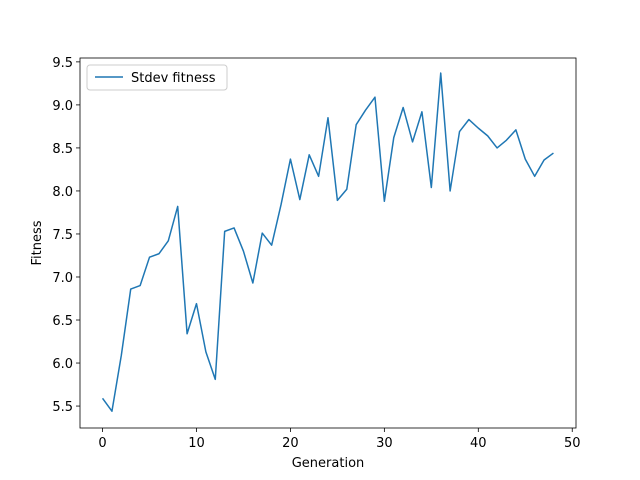 This screenshot has height=480, width=640. Describe the element at coordinates (62, 364) in the screenshot. I see `y-tick-label: 6.0` at that location.